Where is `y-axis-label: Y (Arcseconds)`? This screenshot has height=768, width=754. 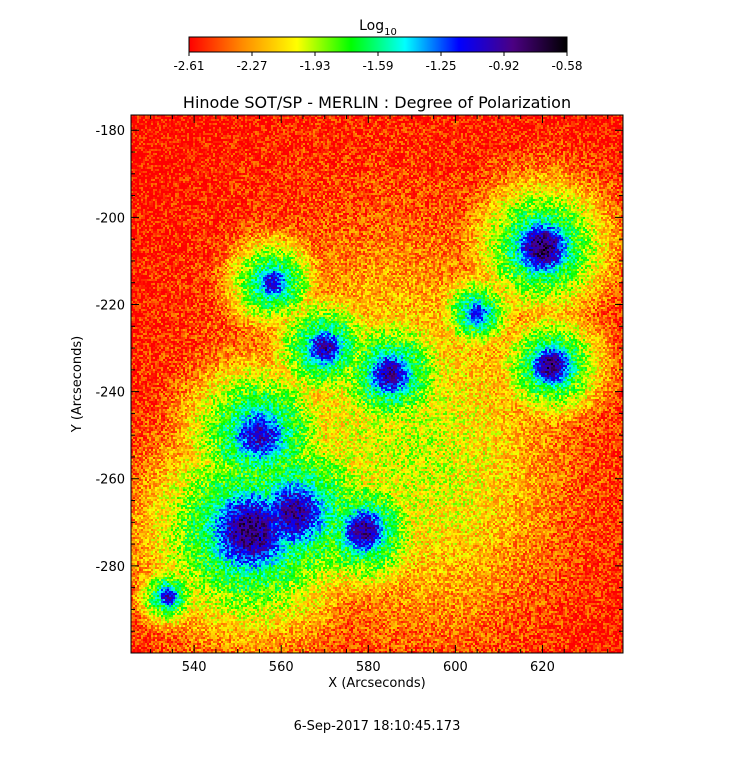
y-axis-label: Y (Arcseconds) is located at coordinates (77, 384).